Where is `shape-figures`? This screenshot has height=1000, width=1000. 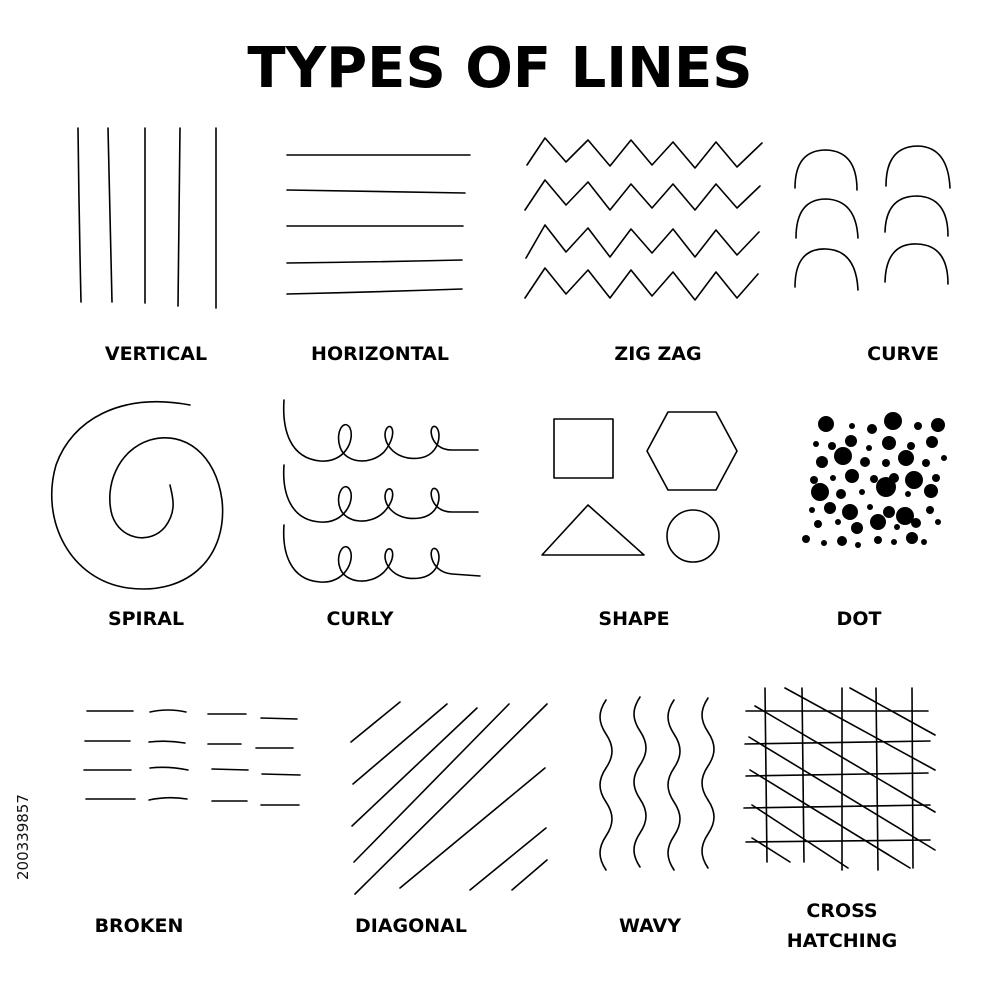
shape-figures is located at coordinates (639, 487).